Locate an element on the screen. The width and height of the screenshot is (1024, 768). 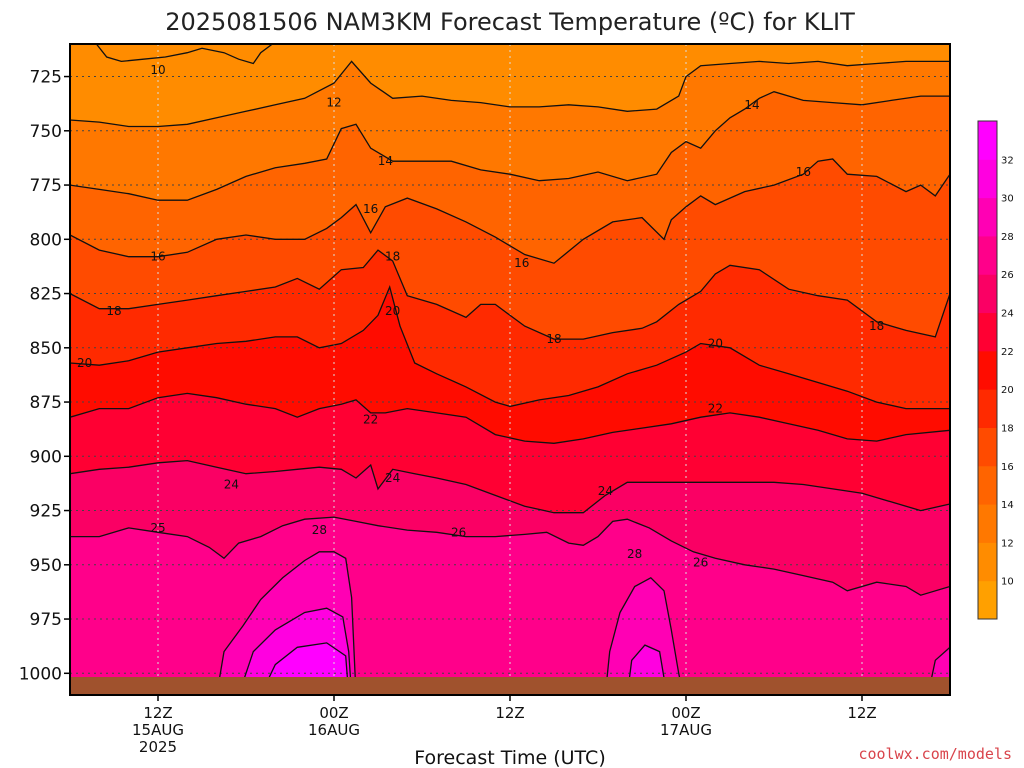
y-tick-label: 750 is located at coordinates (46, 132).